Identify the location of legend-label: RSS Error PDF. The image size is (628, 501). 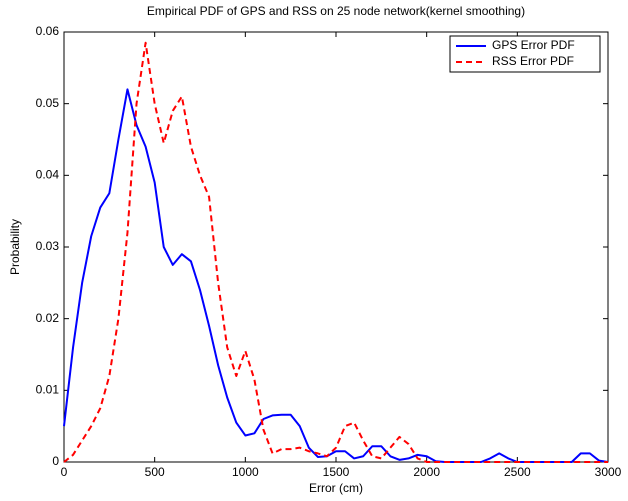
(533, 61).